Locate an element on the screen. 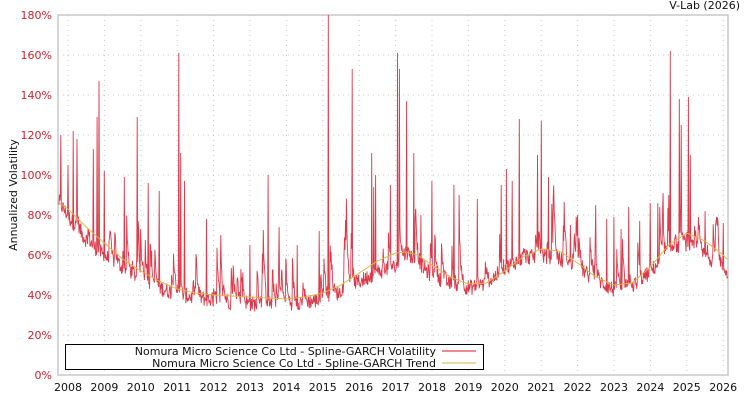  x-tick-label: 2022 is located at coordinates (578, 387).